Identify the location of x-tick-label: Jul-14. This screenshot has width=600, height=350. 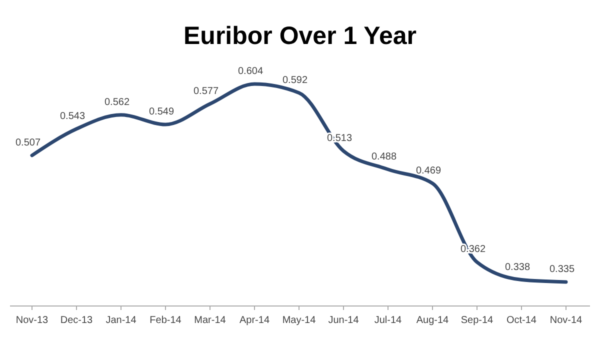
(388, 320).